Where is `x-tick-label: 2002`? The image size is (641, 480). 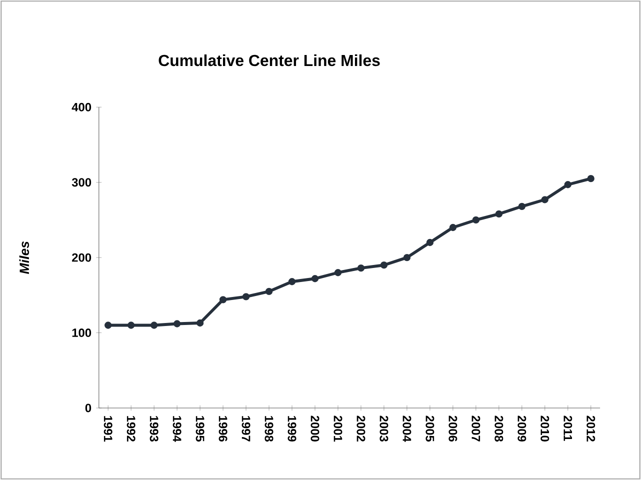
x-tick-label: 2002 is located at coordinates (361, 429).